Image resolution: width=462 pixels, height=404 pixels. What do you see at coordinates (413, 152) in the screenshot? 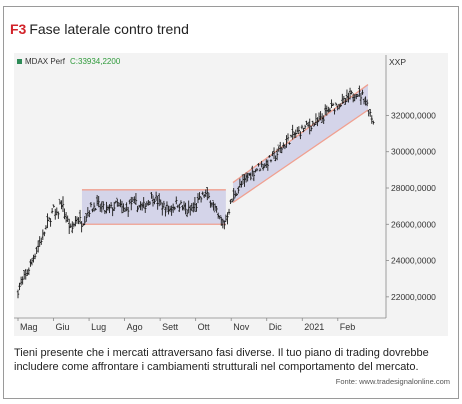
I see `y-tick-label: 30000,0000` at bounding box center [413, 152].